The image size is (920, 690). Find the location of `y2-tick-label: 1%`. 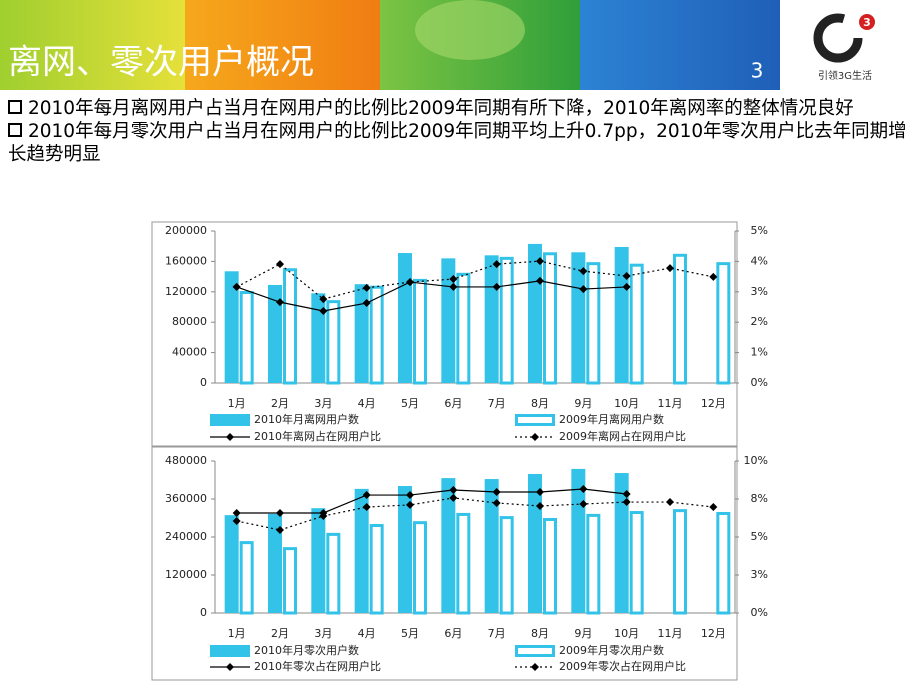

y2-tick-label: 1% is located at coordinates (759, 352).